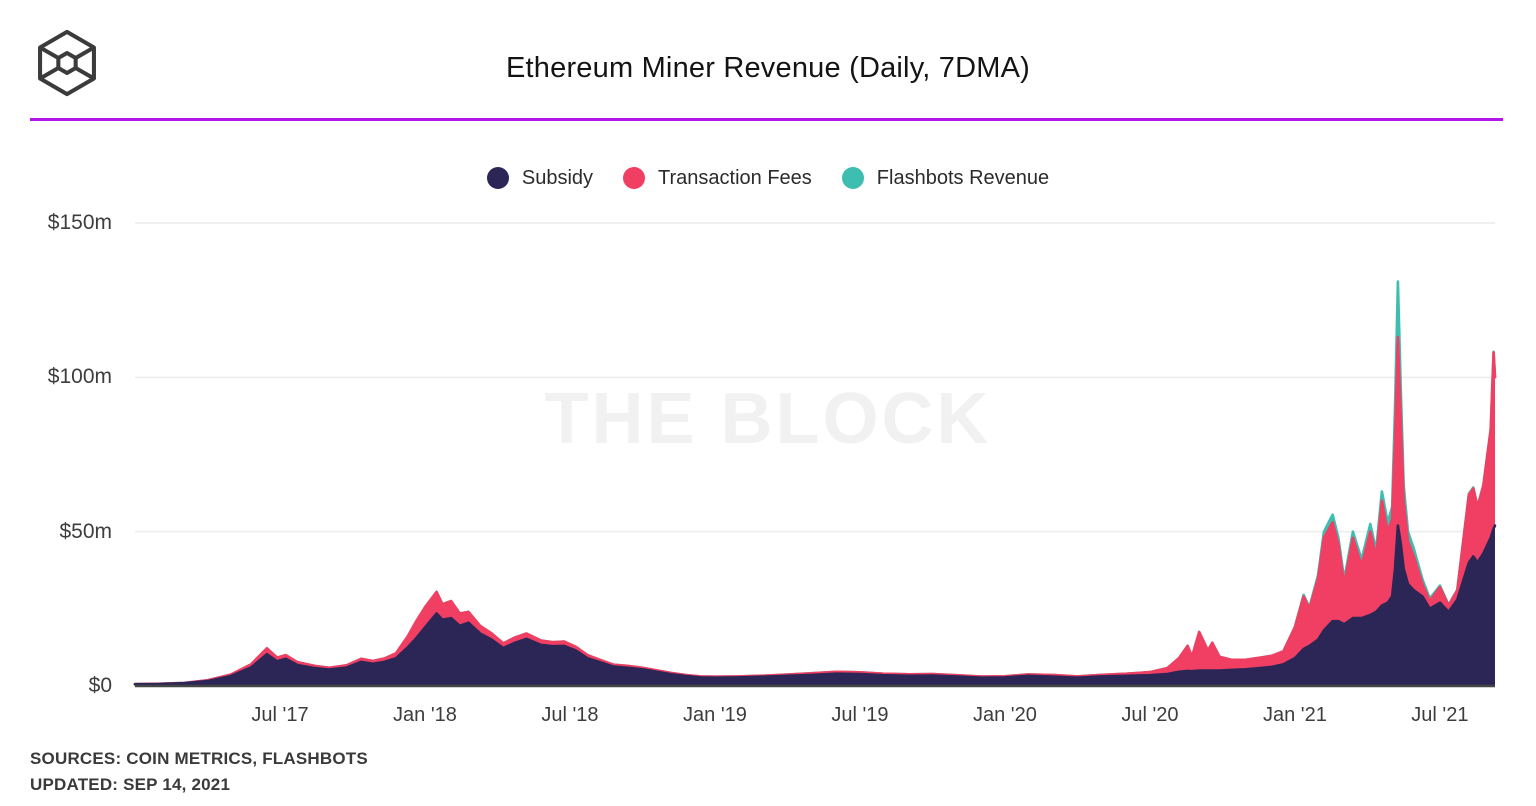  Describe the element at coordinates (557, 177) in the screenshot. I see `legend-label: Subsidy` at that location.